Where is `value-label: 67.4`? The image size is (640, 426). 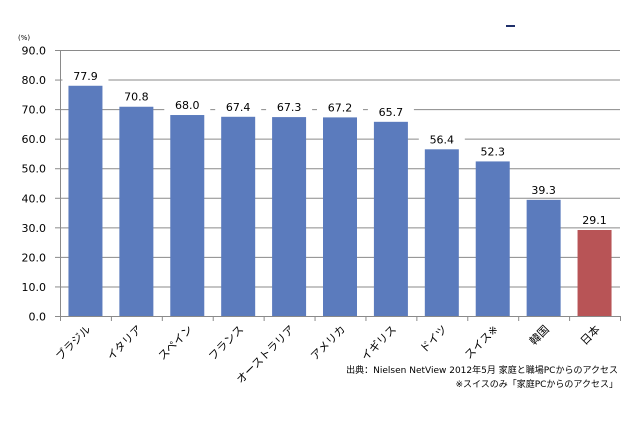
value-label: 67.4 is located at coordinates (238, 107).